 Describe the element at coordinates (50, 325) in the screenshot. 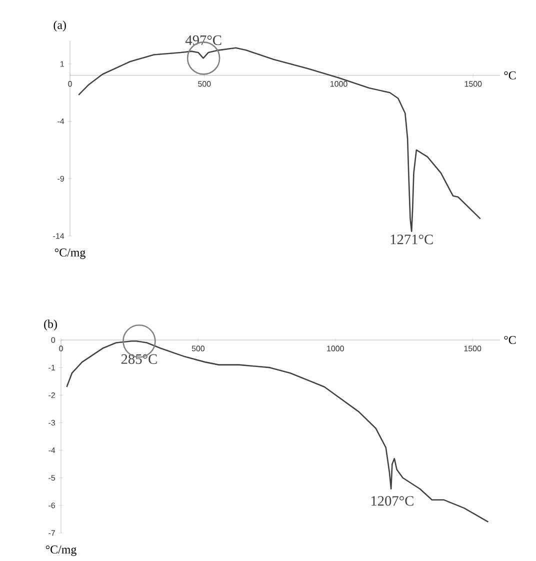

I see `chart-title: (b)` at that location.